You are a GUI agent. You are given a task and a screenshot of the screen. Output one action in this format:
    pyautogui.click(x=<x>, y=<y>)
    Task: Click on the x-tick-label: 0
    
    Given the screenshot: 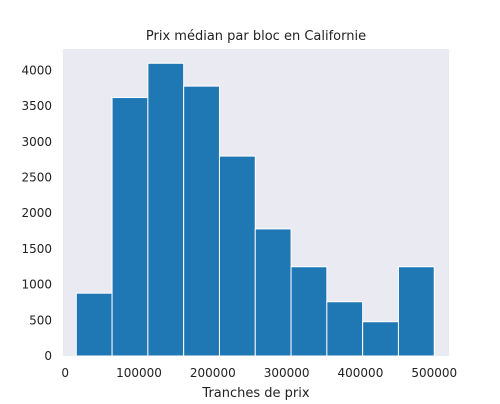 What is the action you would take?
    pyautogui.click(x=65, y=373)
    